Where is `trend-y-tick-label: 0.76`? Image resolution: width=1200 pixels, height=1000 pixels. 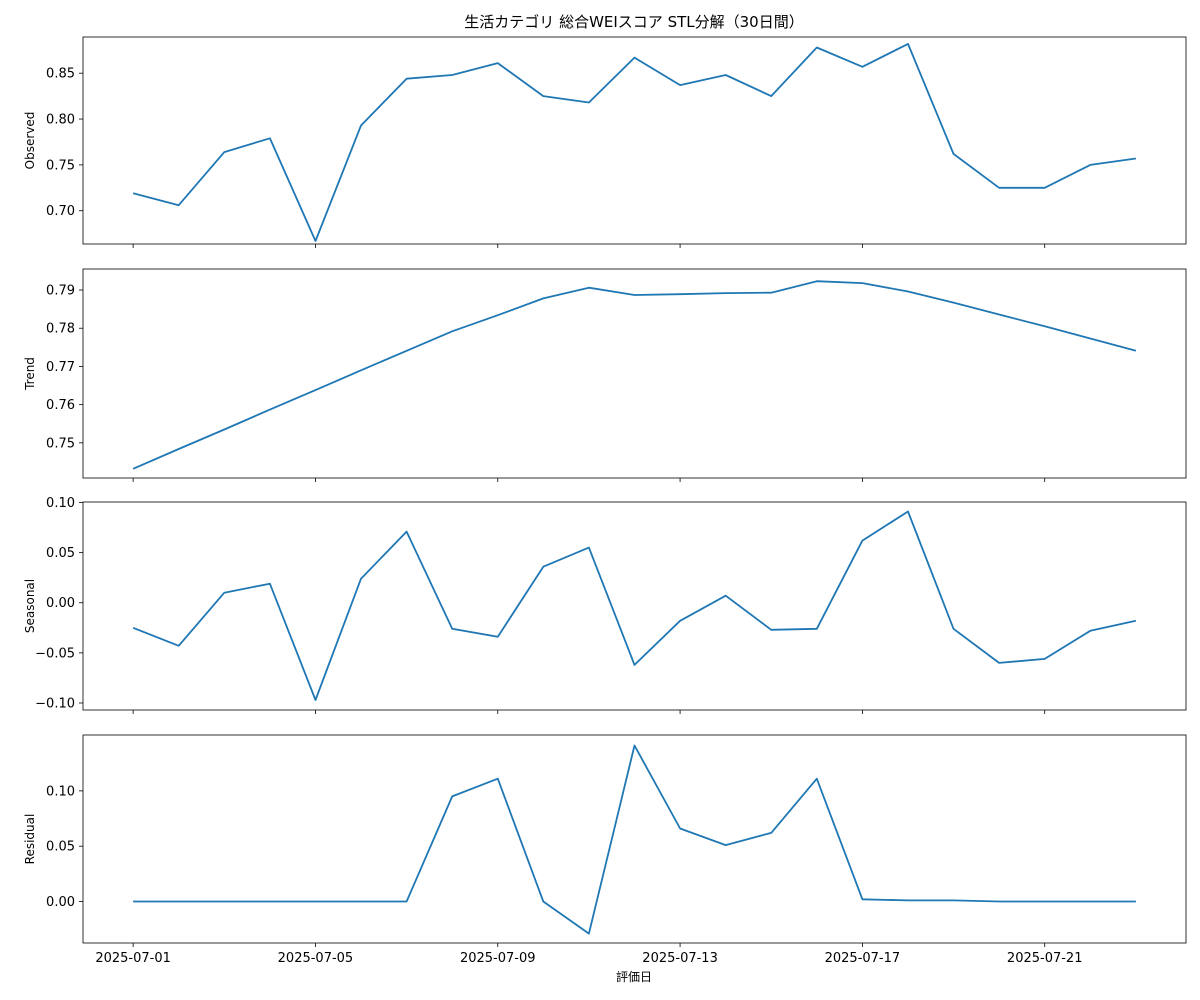
trend-y-tick-label: 0.76 is located at coordinates (60, 405).